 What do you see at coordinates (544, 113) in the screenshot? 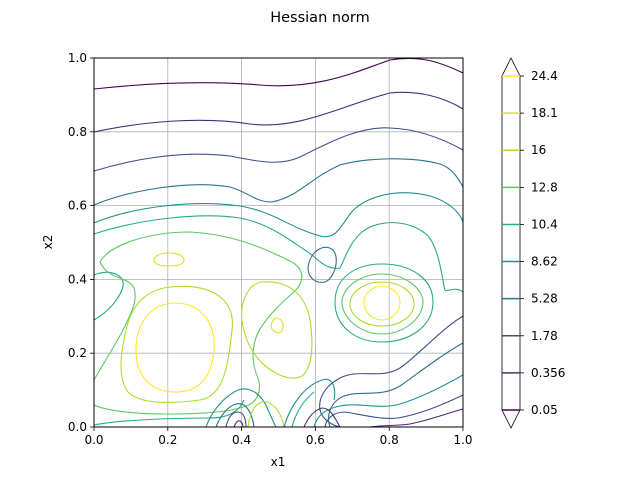
I see `colorbar-tick-label: 18.1` at bounding box center [544, 113].